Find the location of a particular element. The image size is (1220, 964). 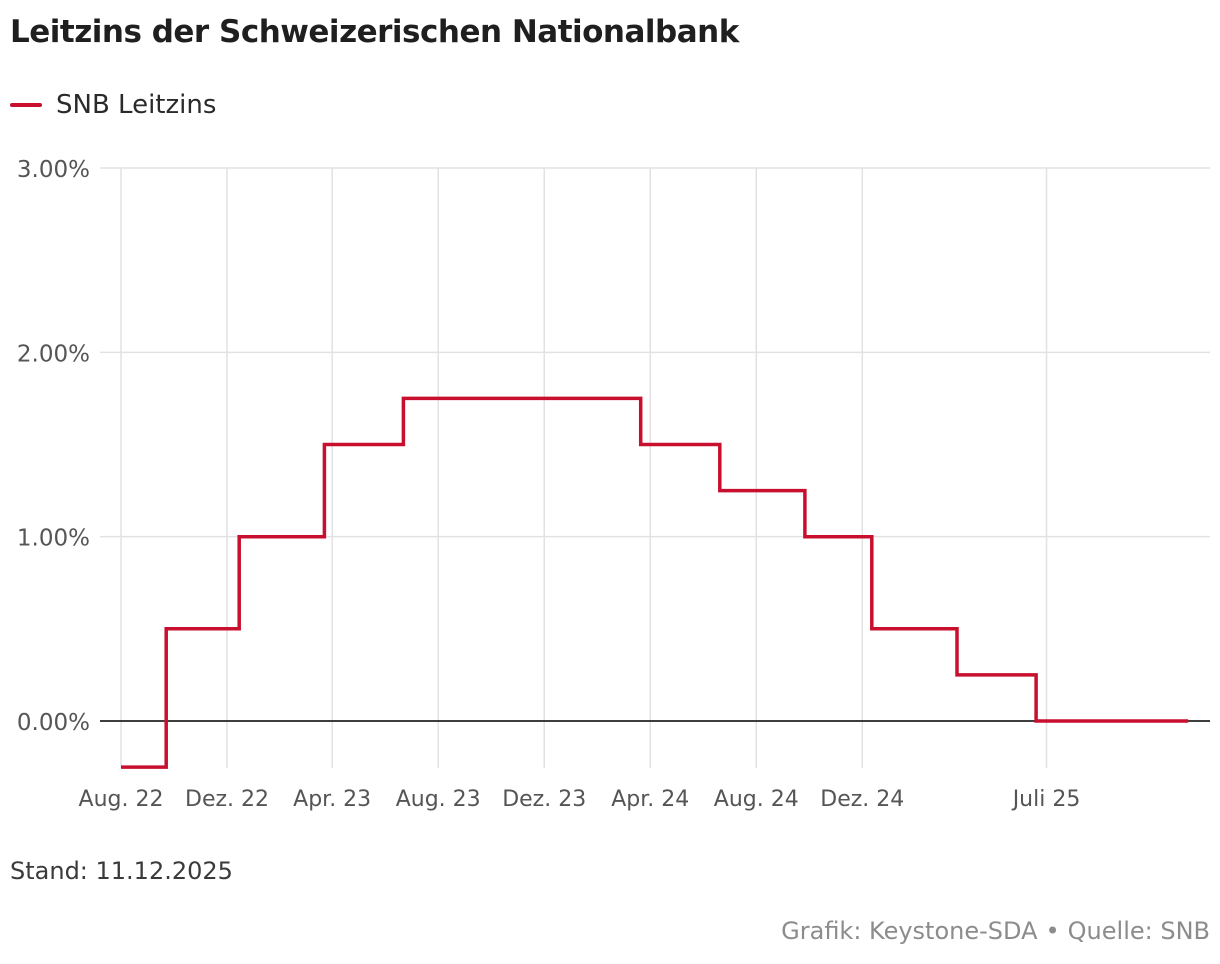

x-tick-label: Juli 25 is located at coordinates (1046, 799).